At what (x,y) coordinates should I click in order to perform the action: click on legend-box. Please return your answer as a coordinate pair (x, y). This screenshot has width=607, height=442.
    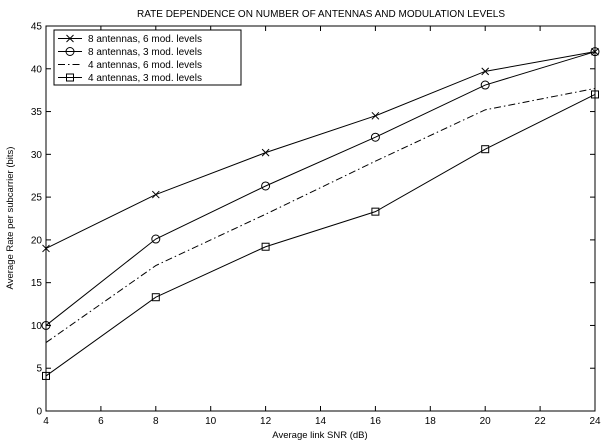
    Looking at the image, I should click on (147, 57).